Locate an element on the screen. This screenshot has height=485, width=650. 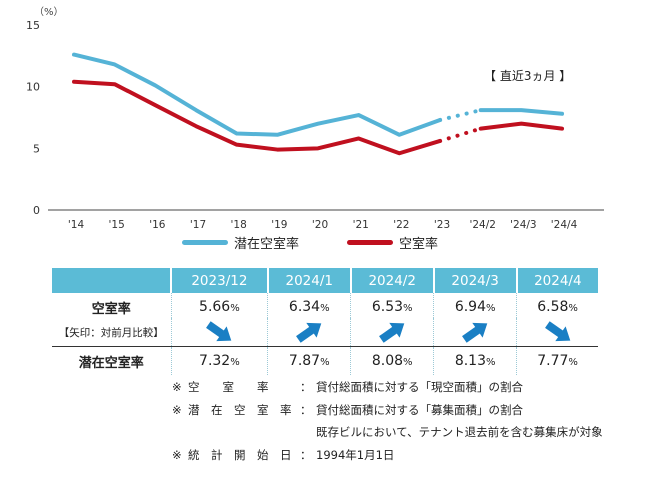
series-line-latent-dotted is located at coordinates (460, 115).